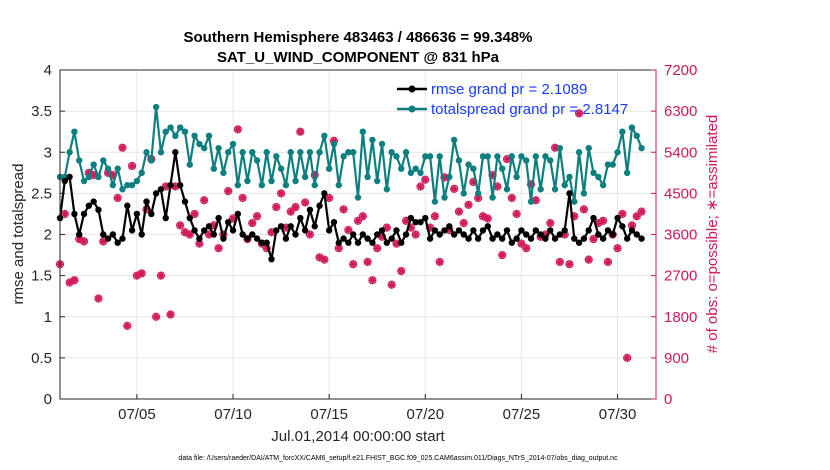 This screenshot has height=470, width=830. I want to click on y2-axis-label: # of obs: o=possible; ∗=assimilated, so click(712, 234).